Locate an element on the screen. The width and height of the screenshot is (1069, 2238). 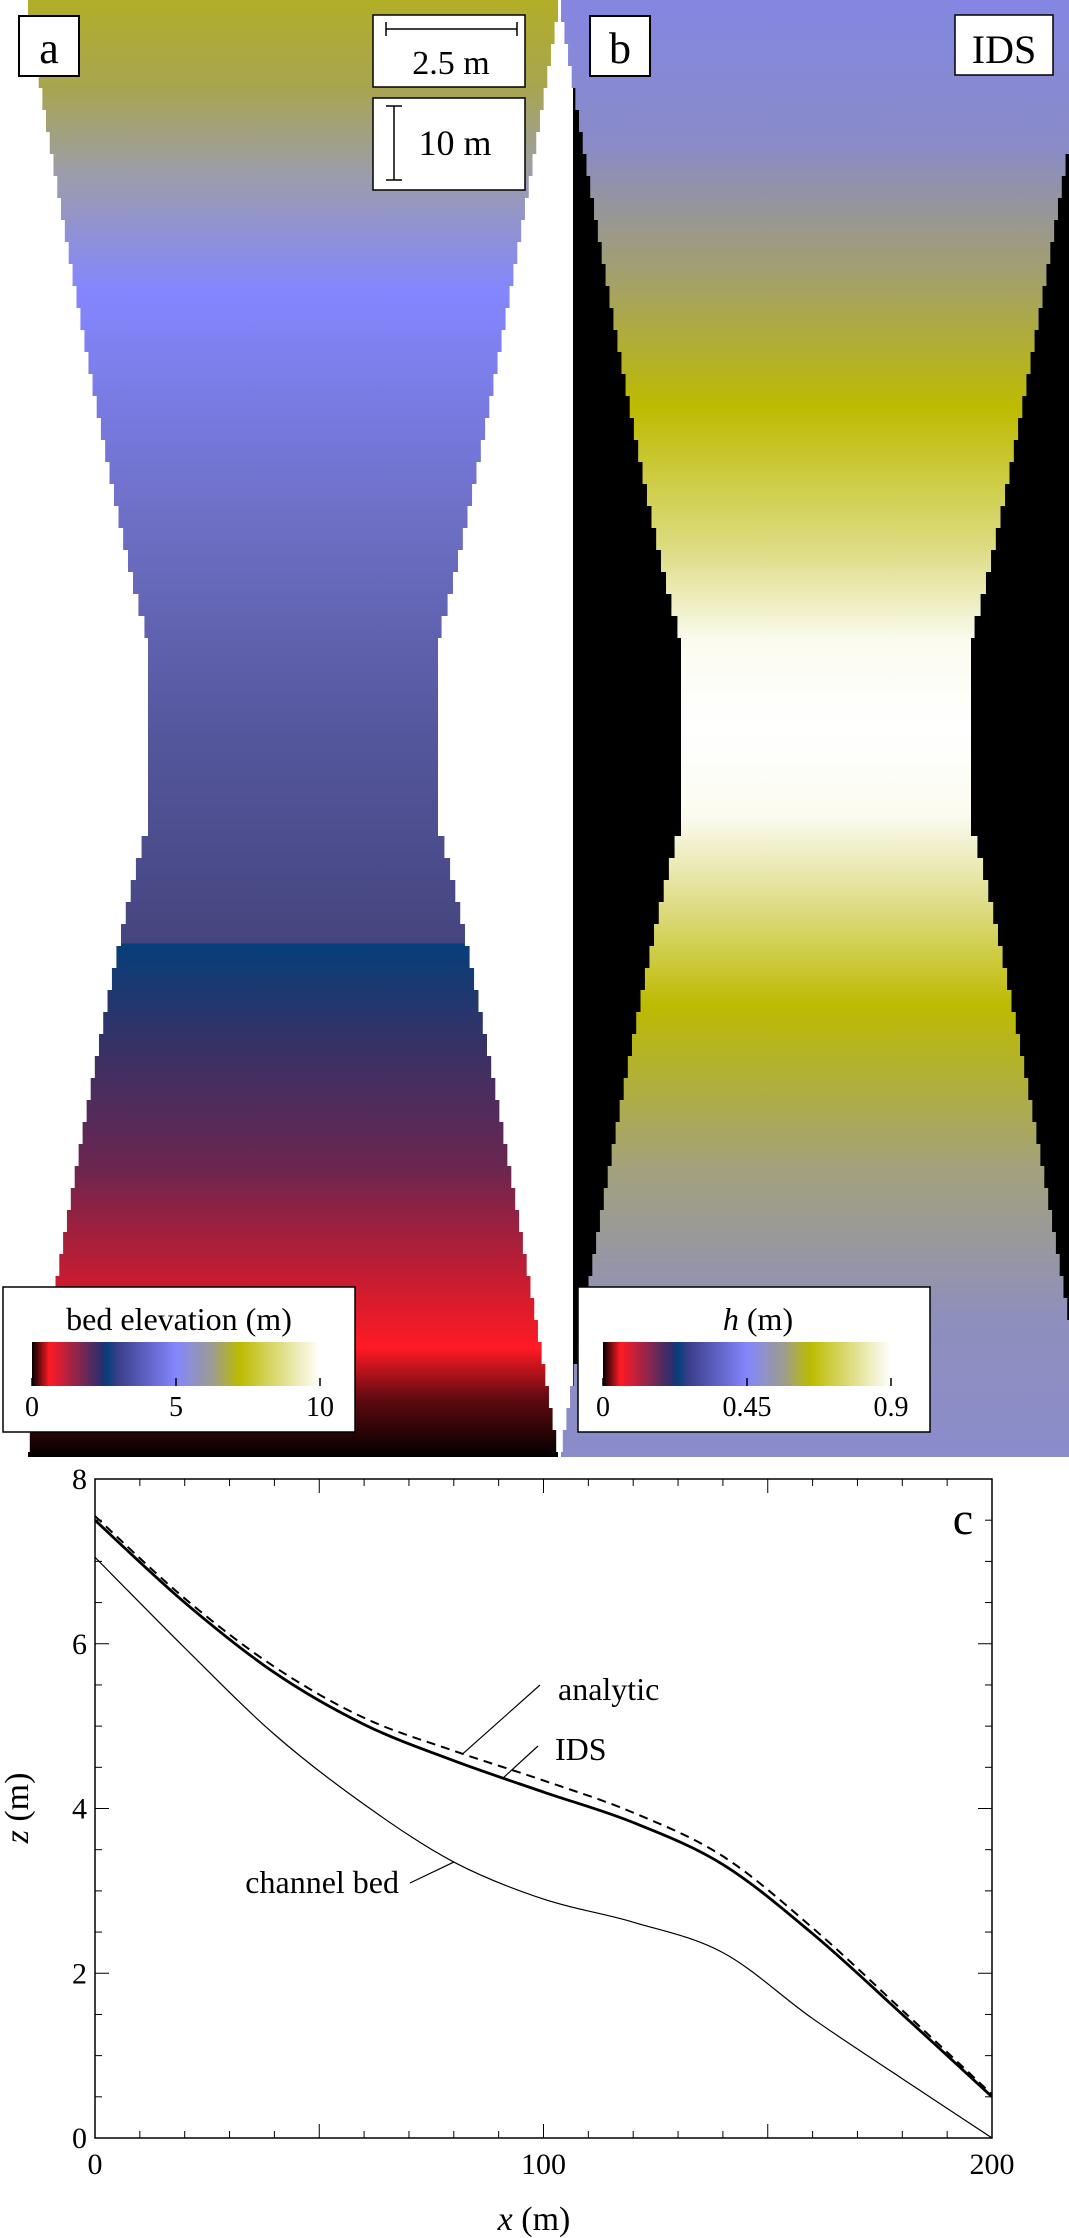
panel-b-label: IDS is located at coordinates (1004, 49).